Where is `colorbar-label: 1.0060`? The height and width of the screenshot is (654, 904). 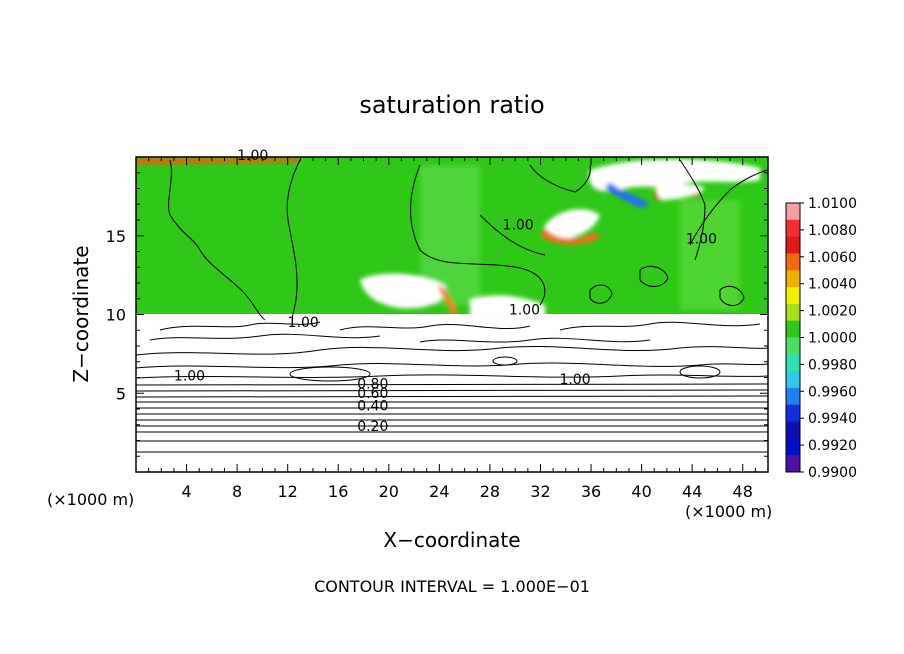
colorbar-label: 1.0060 is located at coordinates (832, 258).